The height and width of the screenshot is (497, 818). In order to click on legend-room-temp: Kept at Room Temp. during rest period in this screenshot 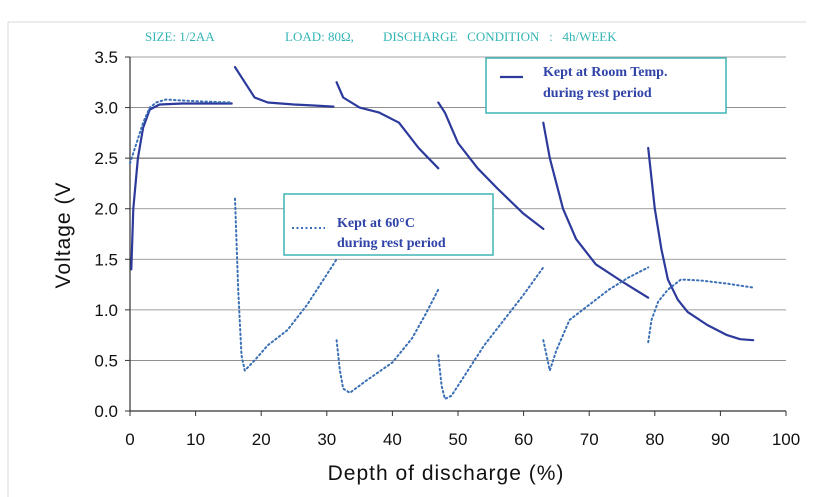, I will do `click(606, 85)`.